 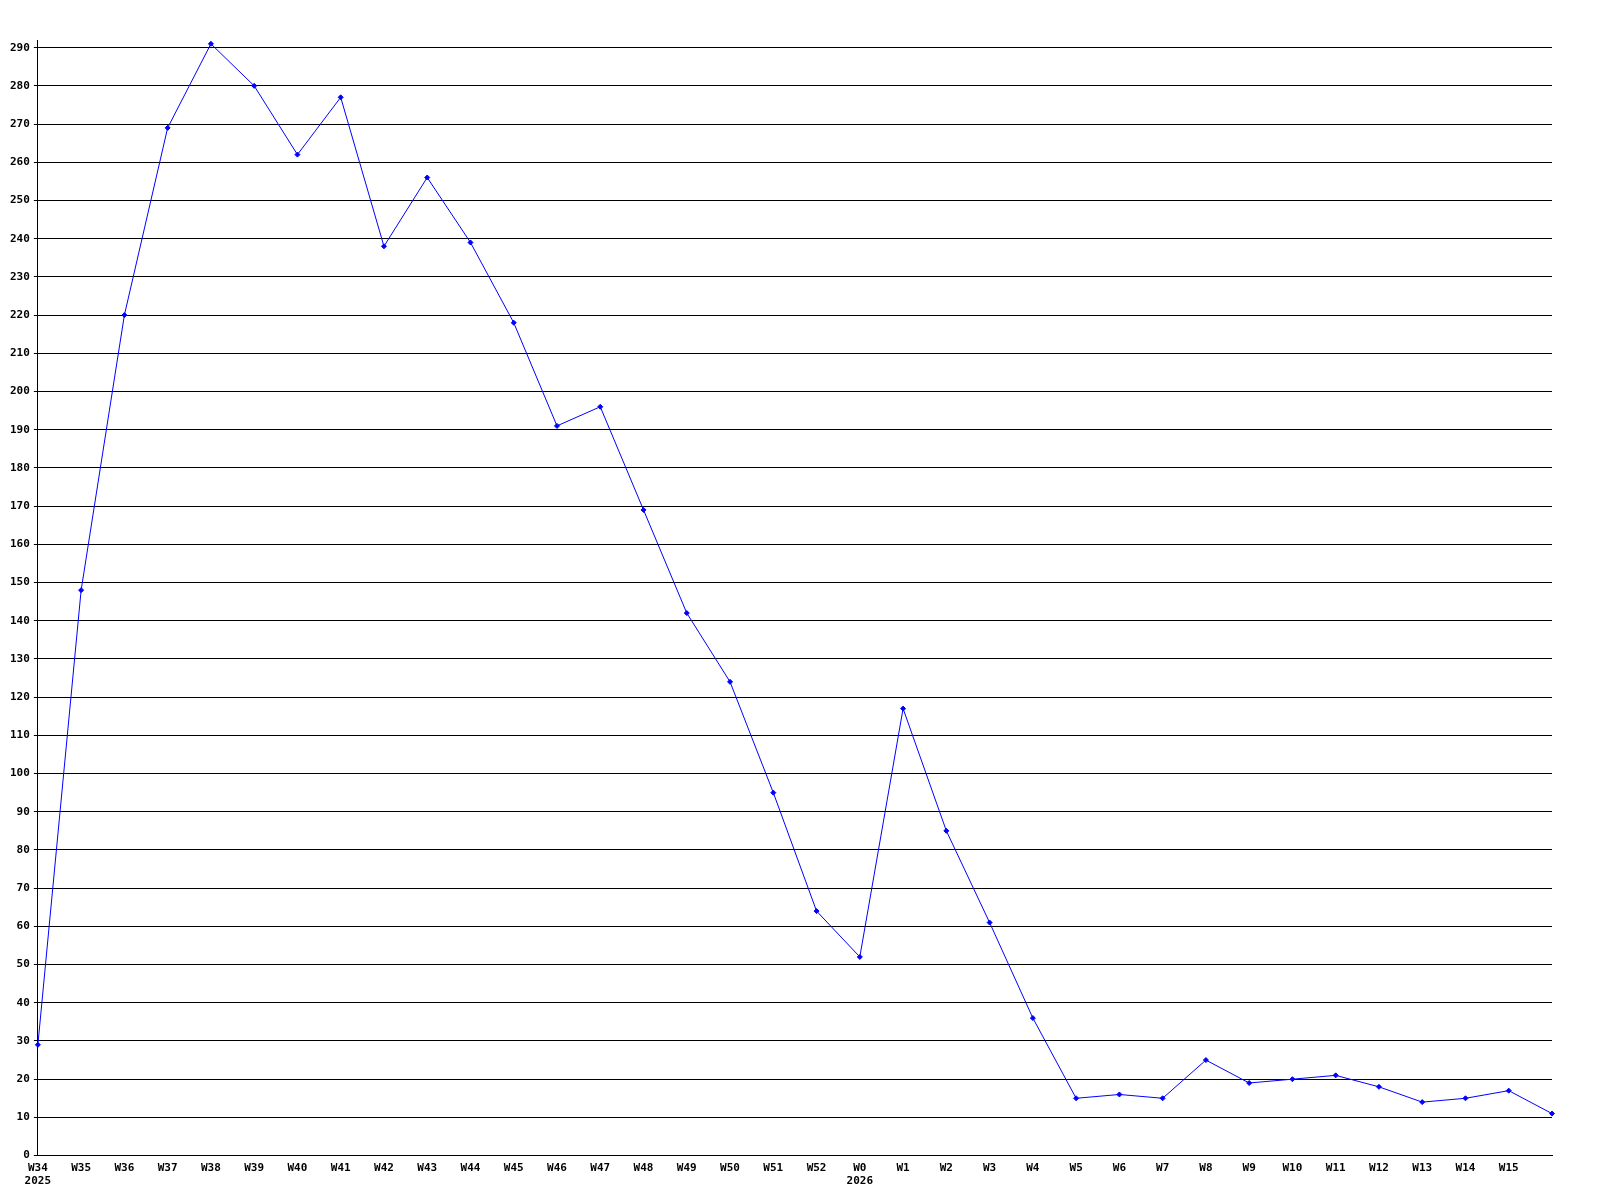 I want to click on y-tick-label: 20, so click(x=23, y=1079).